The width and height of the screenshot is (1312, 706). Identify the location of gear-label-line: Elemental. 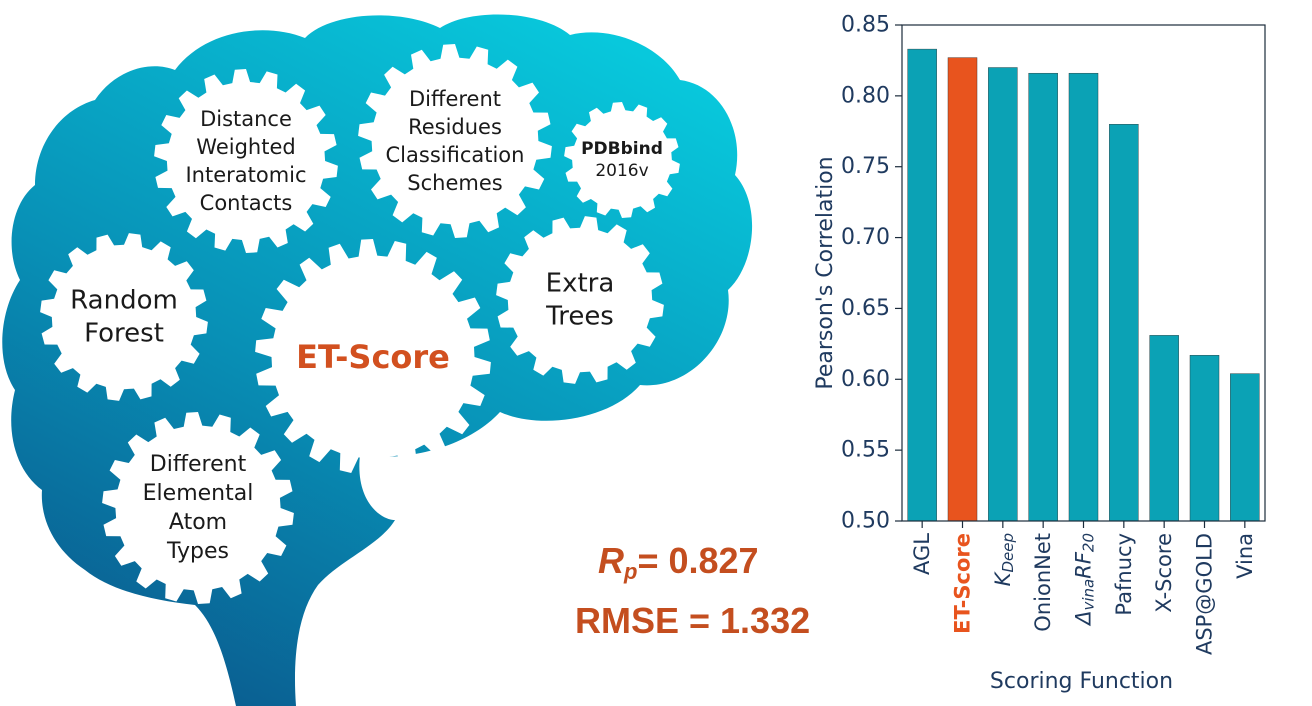
(198, 493).